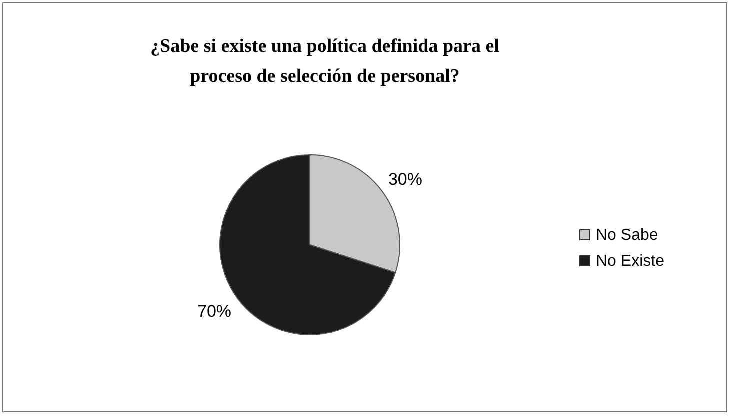 The height and width of the screenshot is (417, 730). I want to click on legend-label: No Existe, so click(630, 261).